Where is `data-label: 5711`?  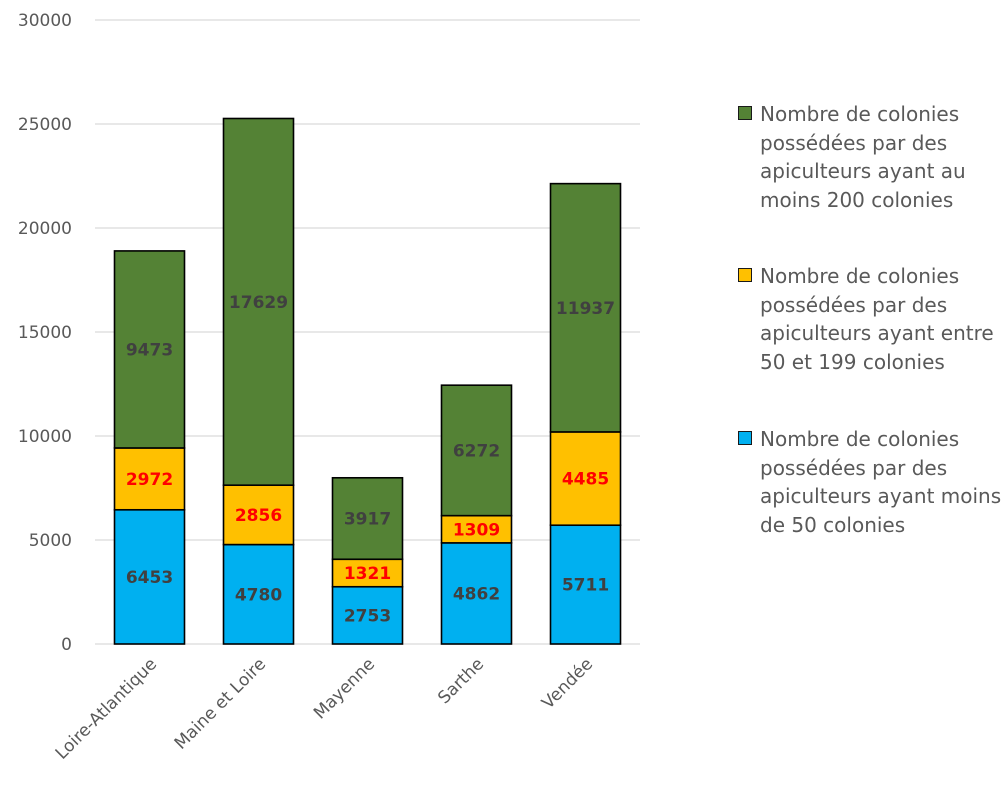
data-label: 5711 is located at coordinates (585, 586).